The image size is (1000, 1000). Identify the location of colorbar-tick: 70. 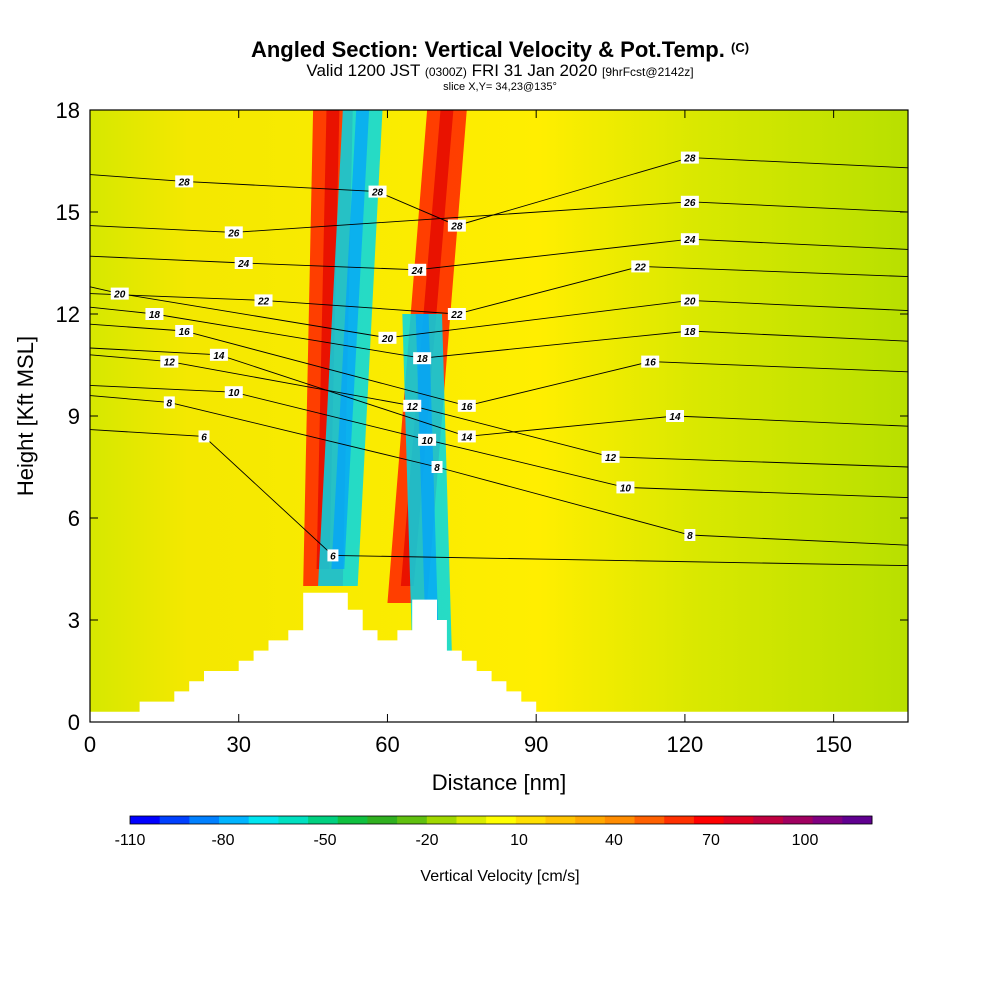
(711, 840).